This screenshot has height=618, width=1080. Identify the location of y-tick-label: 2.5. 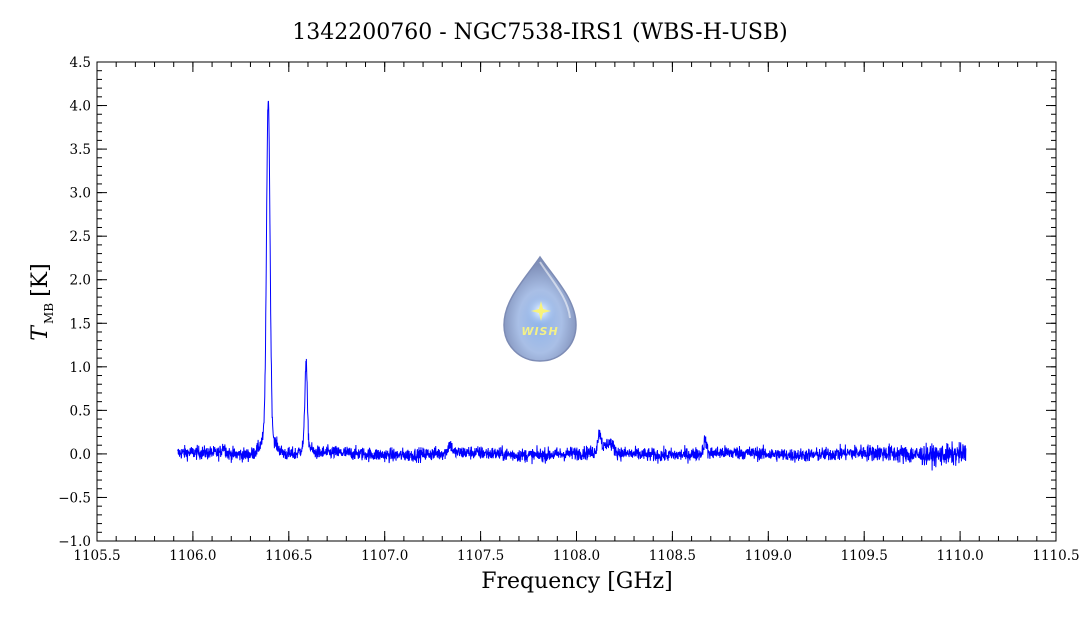
(80, 237).